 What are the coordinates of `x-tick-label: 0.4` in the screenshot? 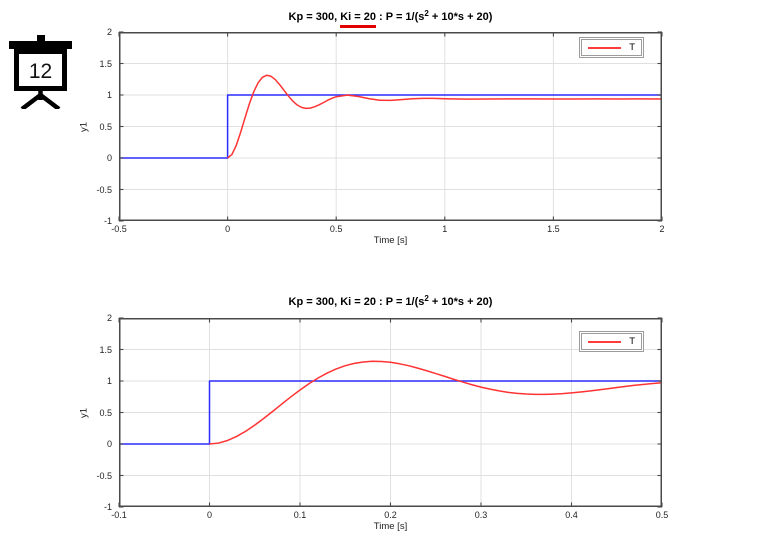 It's located at (571, 515).